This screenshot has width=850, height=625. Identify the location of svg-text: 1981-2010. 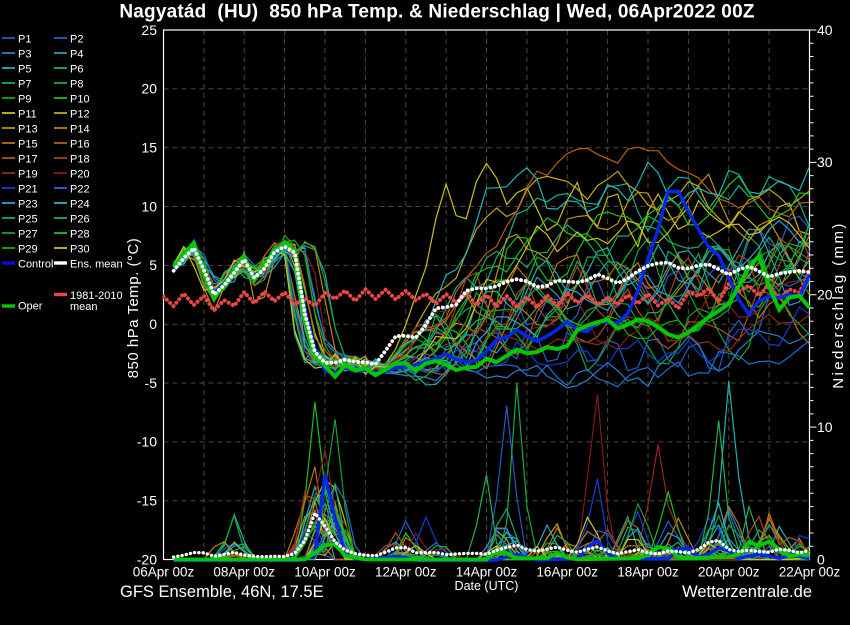
(96, 296).